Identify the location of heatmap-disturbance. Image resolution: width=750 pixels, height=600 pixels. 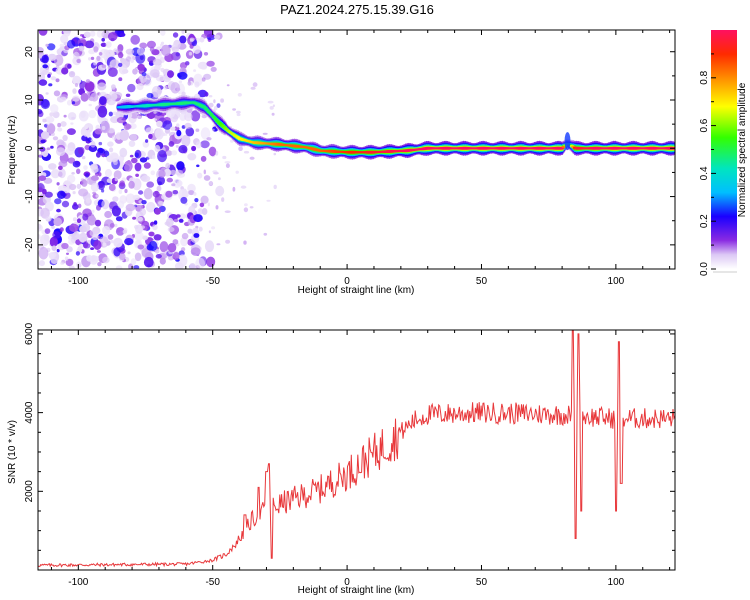
(567, 141).